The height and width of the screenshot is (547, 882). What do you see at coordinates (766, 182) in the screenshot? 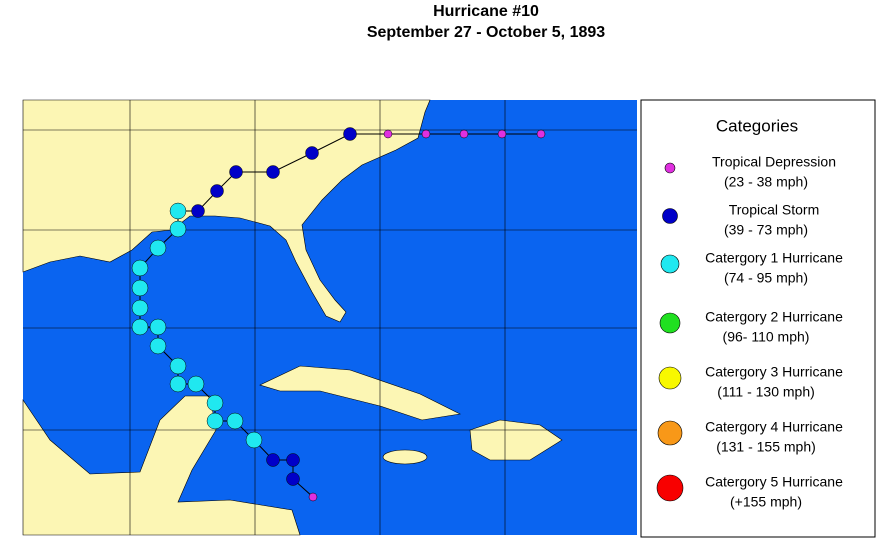
I see `legend-range: (23 - 38 mph)` at bounding box center [766, 182].